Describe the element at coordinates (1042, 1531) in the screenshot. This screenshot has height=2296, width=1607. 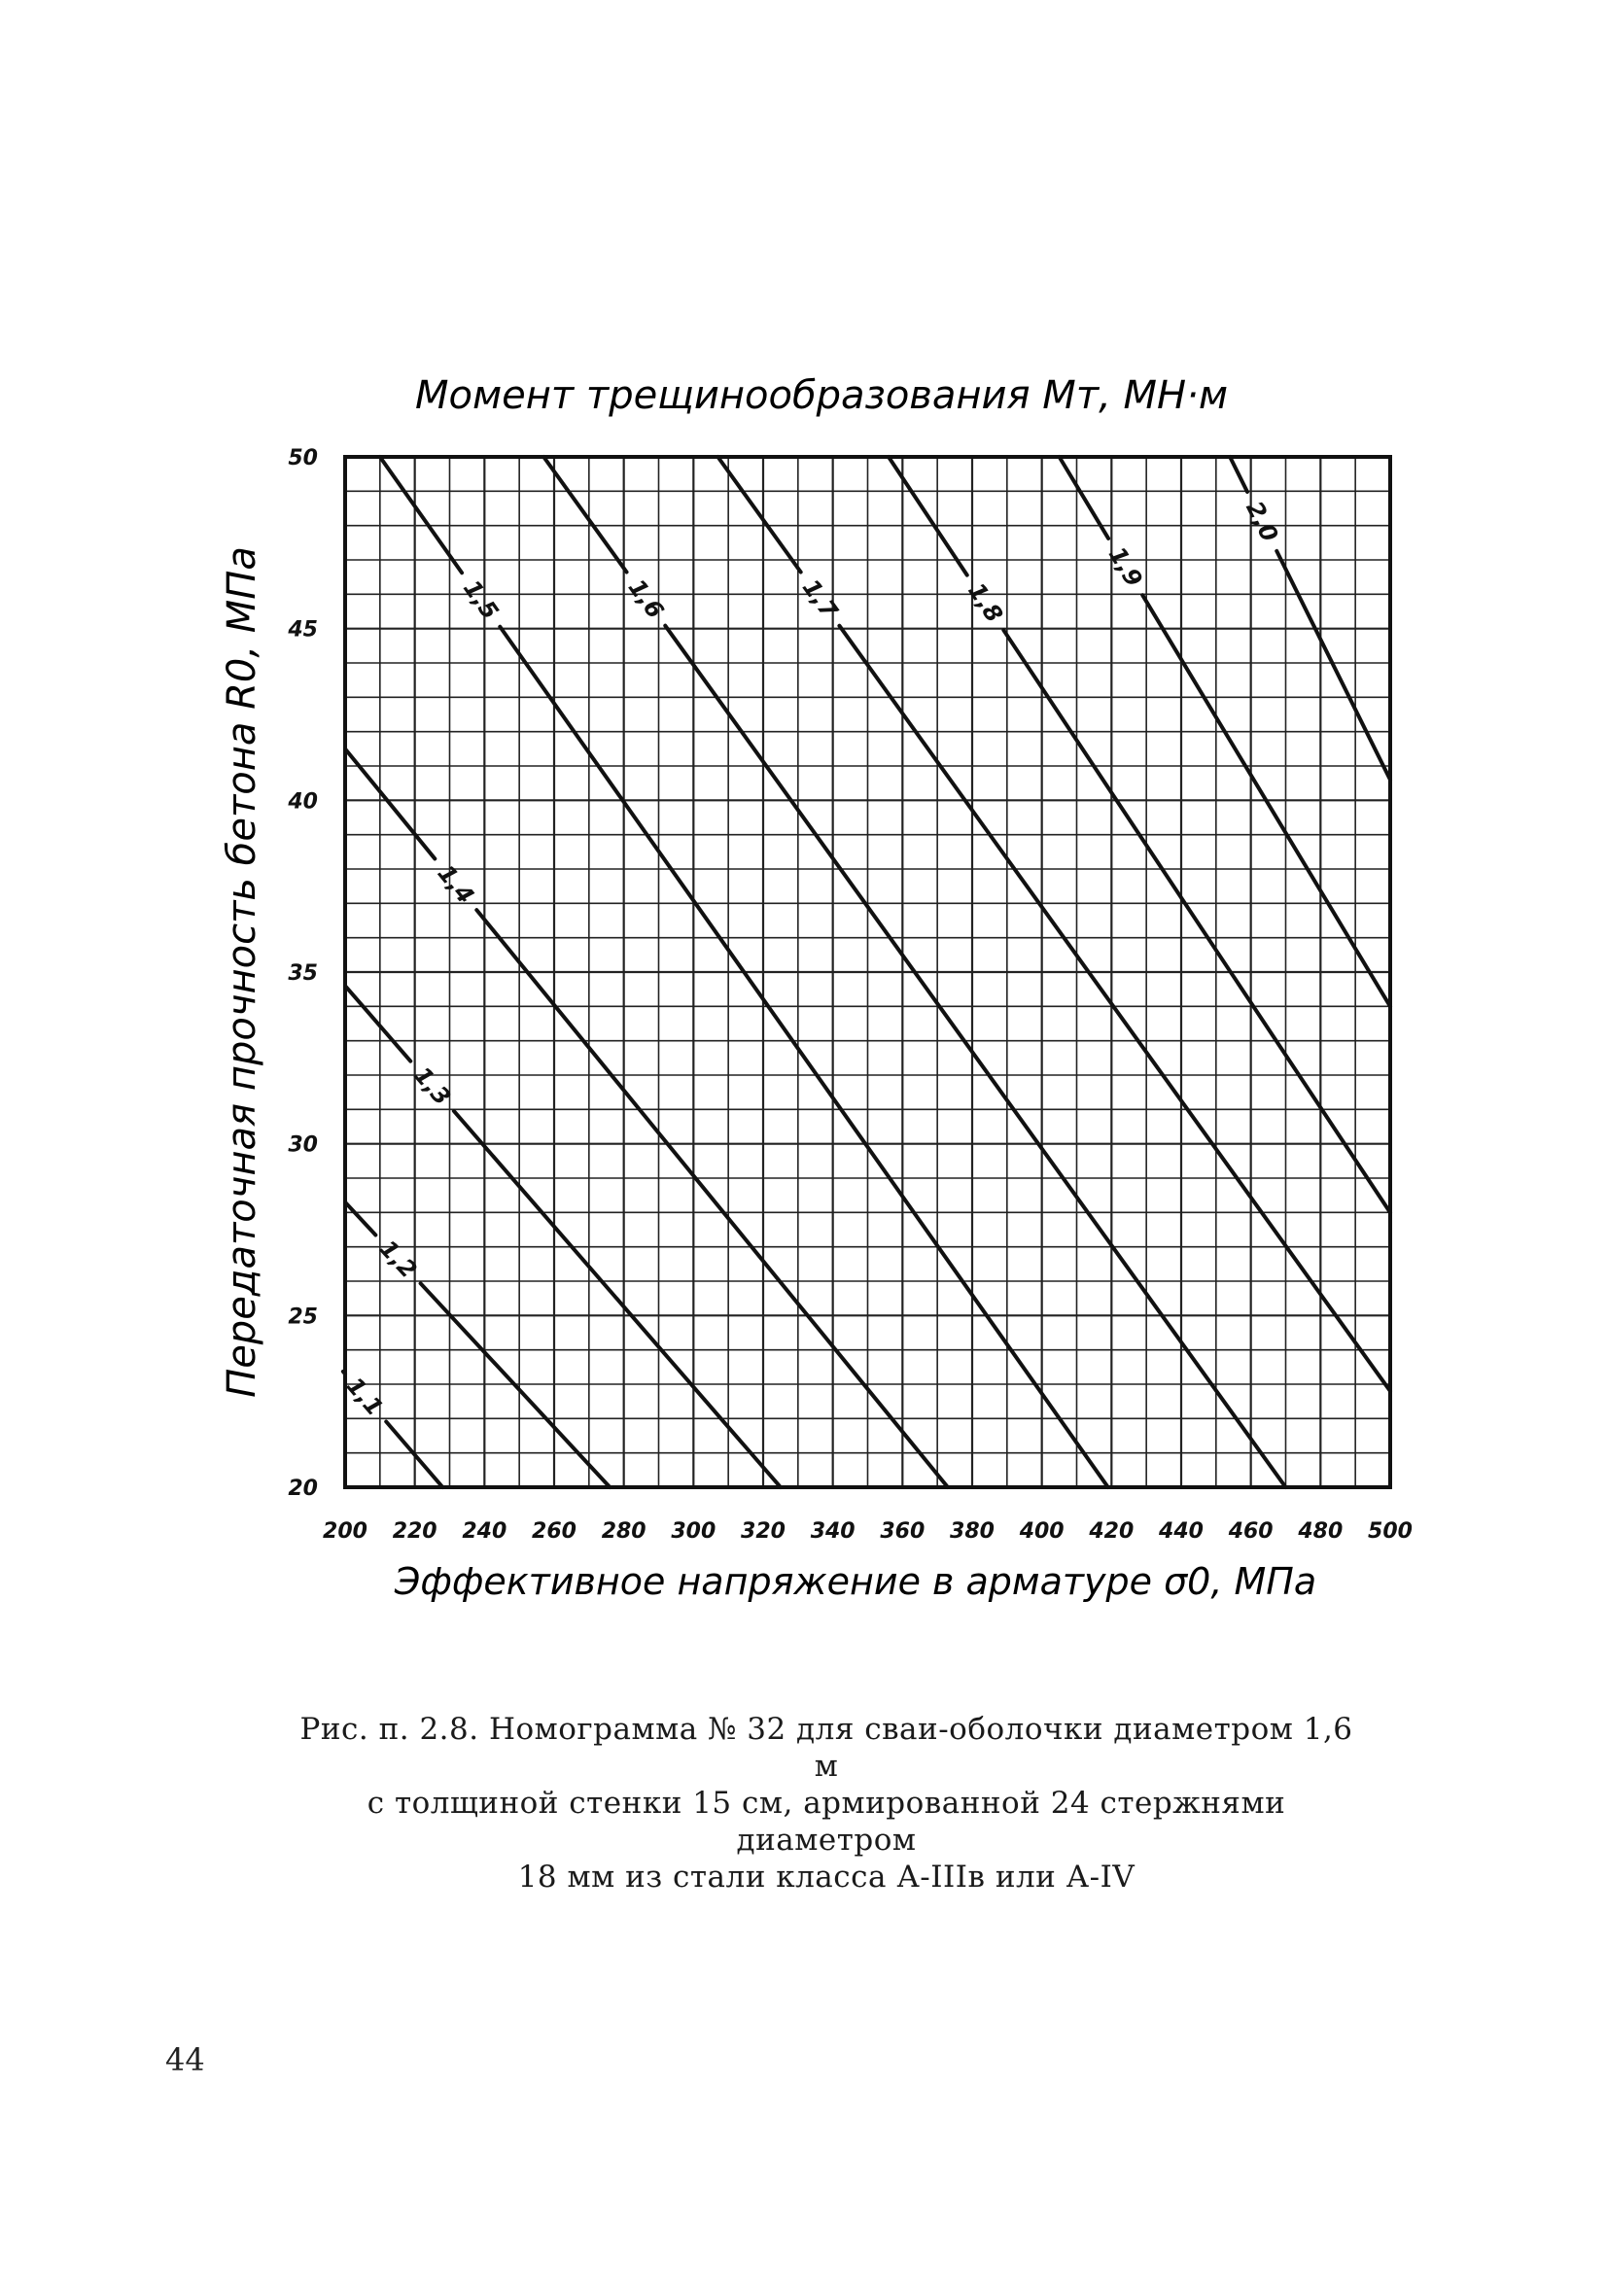
I see `x-tick-label: 400` at that location.